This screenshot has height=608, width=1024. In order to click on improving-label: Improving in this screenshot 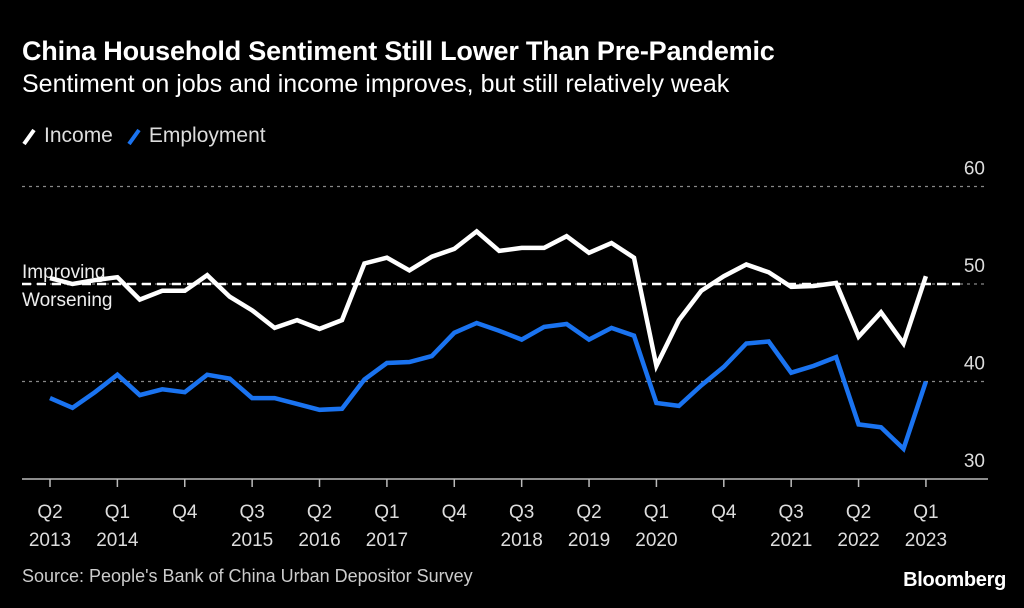, I will do `click(63, 272)`.